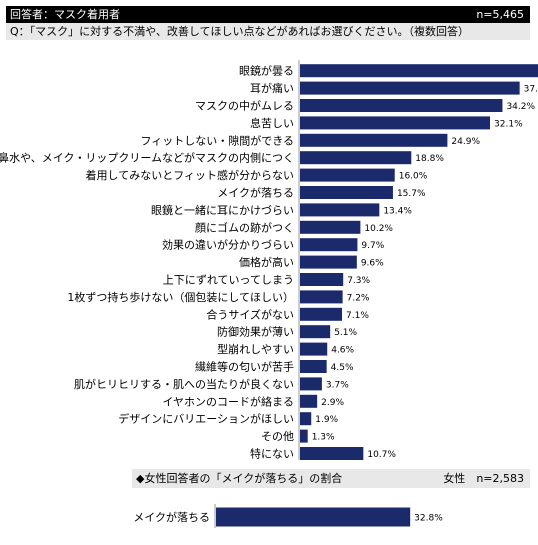 This screenshot has height=545, width=538. I want to click on category-label: フィットしない・隙間ができる, so click(217, 140).